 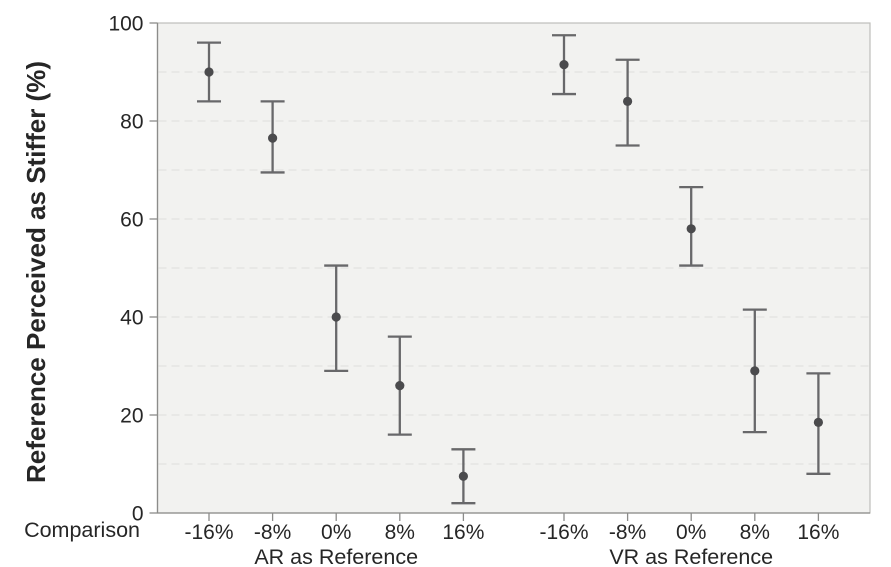 What do you see at coordinates (138, 514) in the screenshot?
I see `y-tick-label: 0` at bounding box center [138, 514].